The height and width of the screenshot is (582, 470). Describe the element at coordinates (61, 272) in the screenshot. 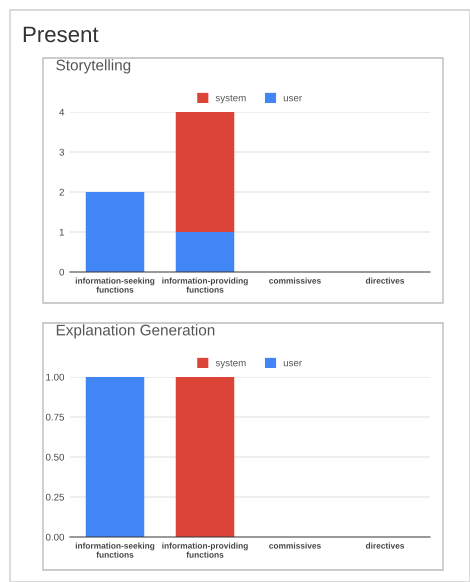

I see `y-tick-label: 0` at that location.